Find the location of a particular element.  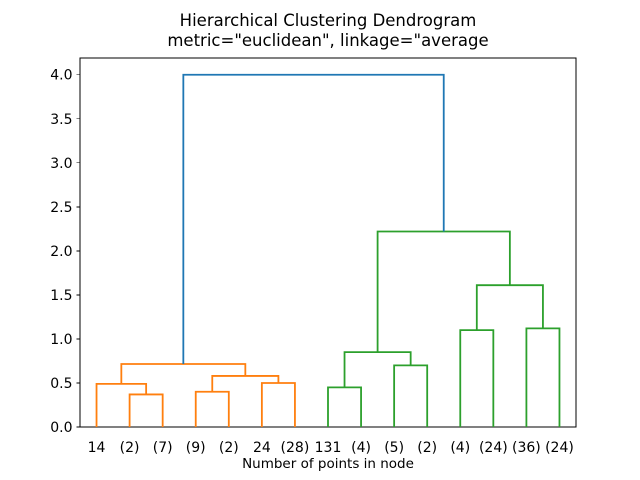

x-tick-label: 24 is located at coordinates (262, 448).